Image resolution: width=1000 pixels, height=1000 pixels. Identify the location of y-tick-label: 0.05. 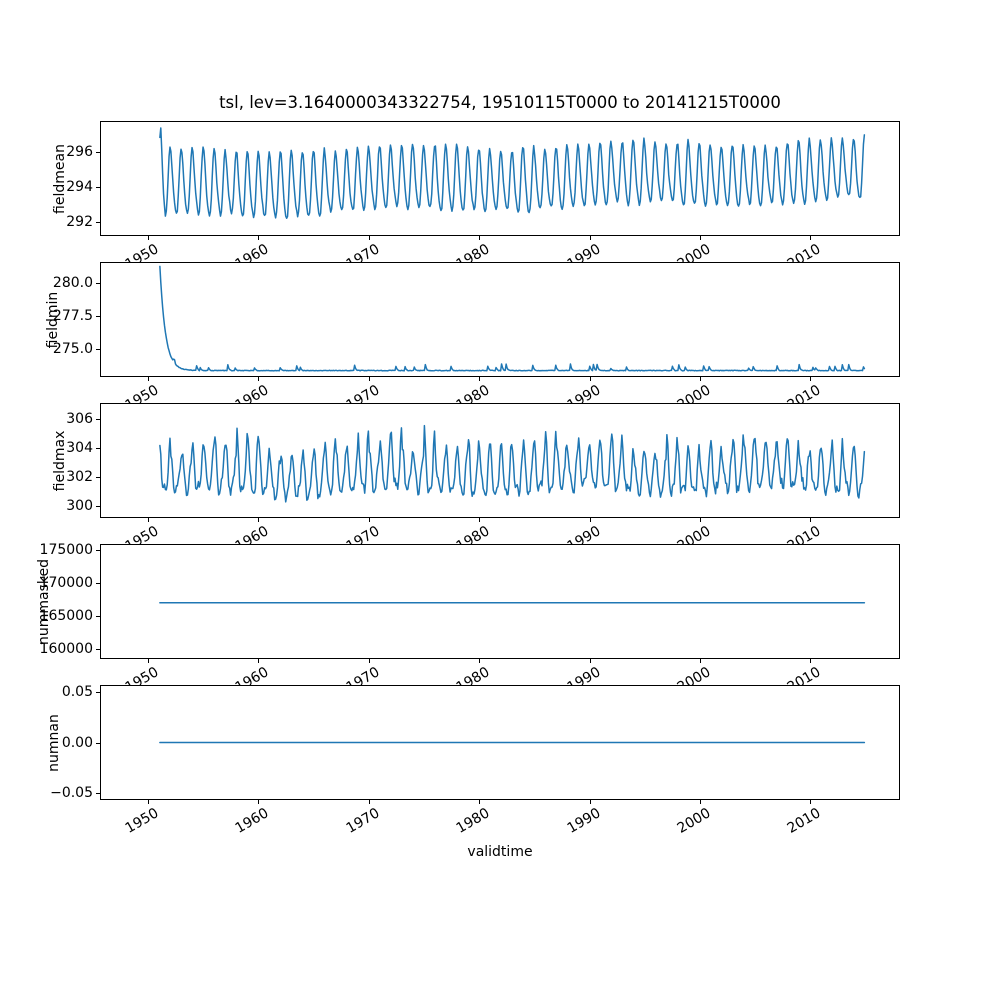
(77, 691).